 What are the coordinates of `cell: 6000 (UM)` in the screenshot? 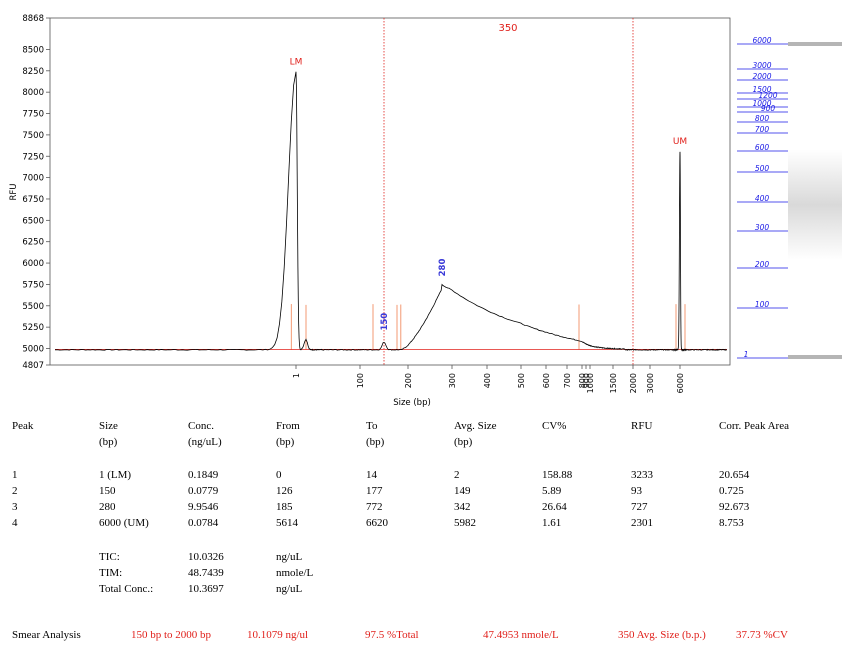 It's located at (124, 523).